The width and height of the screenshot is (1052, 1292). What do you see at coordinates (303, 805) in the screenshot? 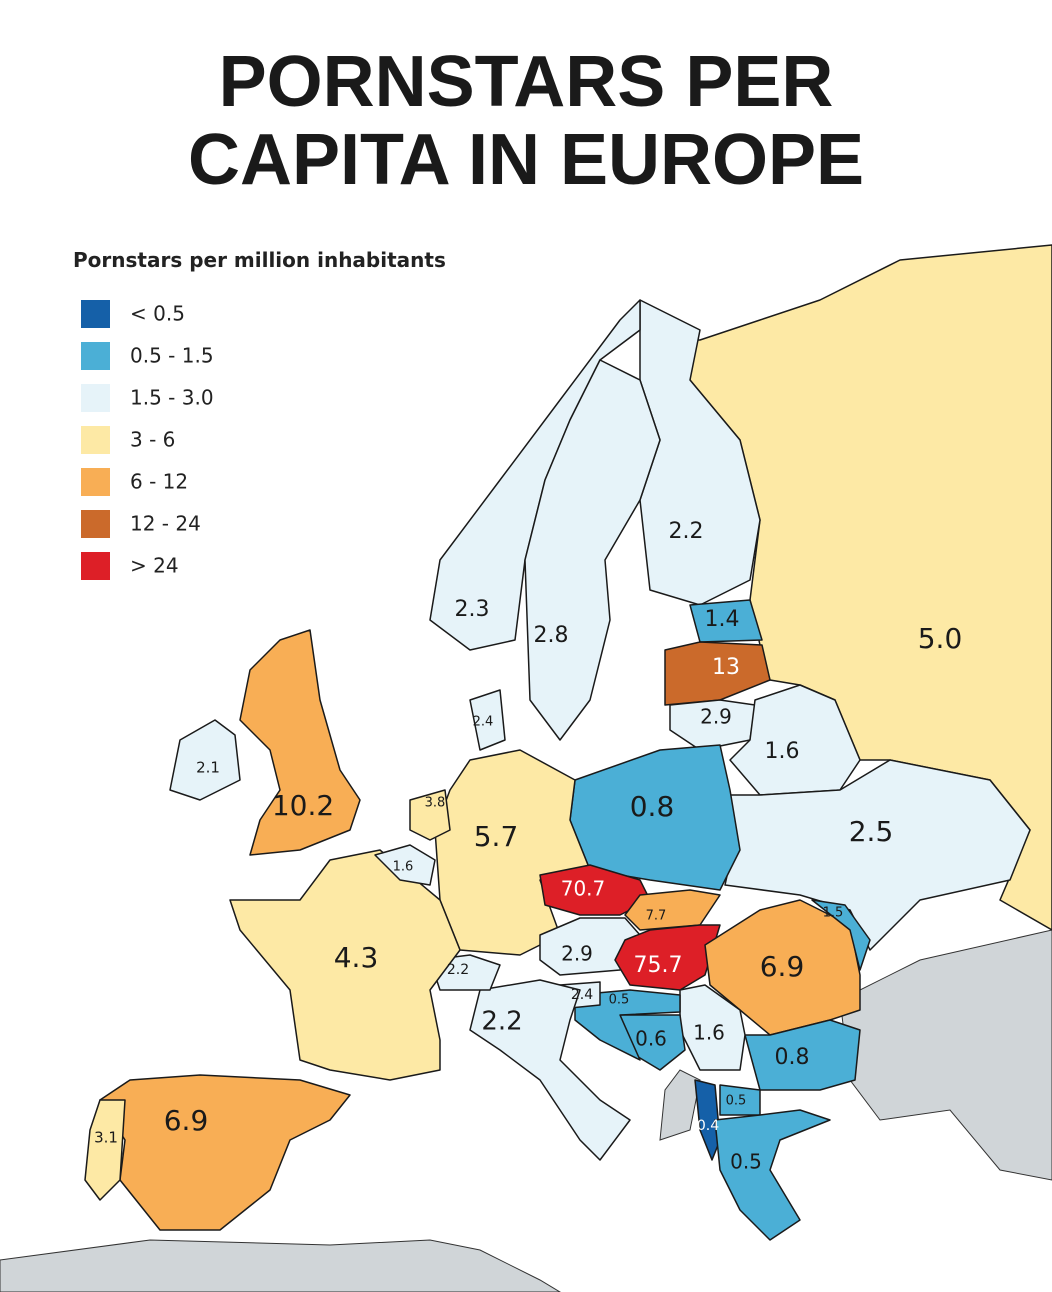
I see `country-value: 10.2` at bounding box center [303, 805].